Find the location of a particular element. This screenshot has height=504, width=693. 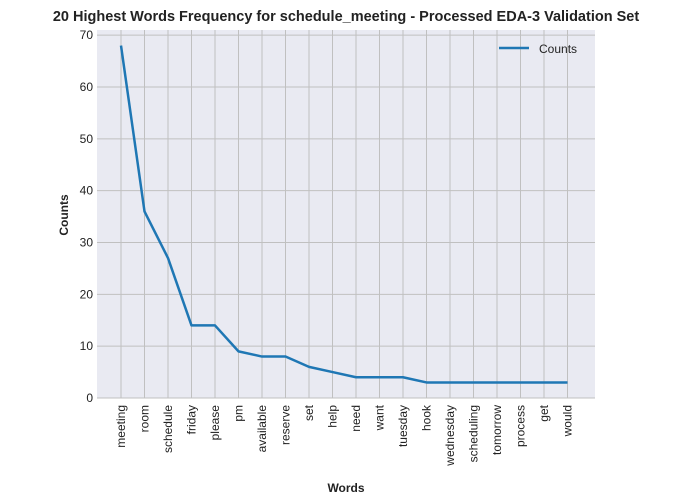

y-tick-label: 70 is located at coordinates (87, 35).